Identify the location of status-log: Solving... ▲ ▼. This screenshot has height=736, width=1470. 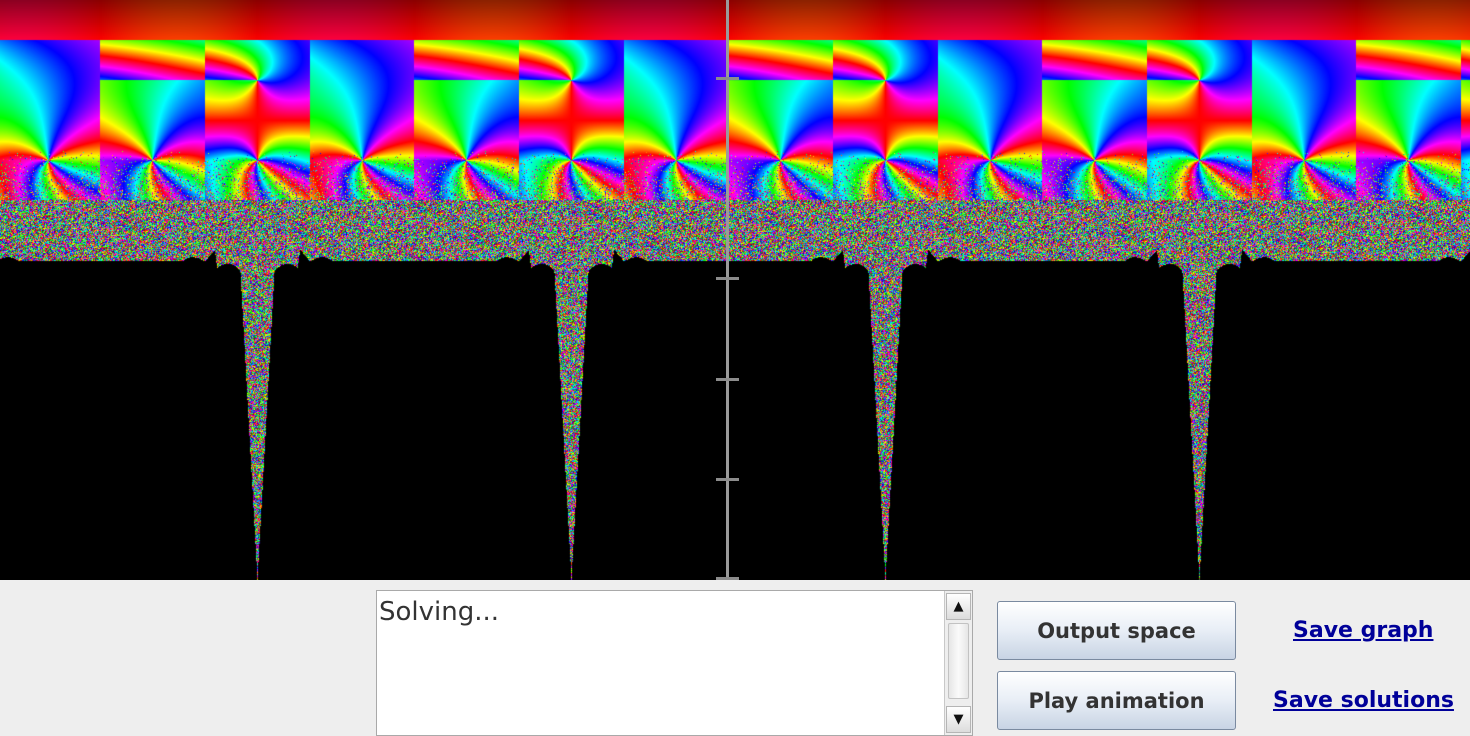
(674, 663).